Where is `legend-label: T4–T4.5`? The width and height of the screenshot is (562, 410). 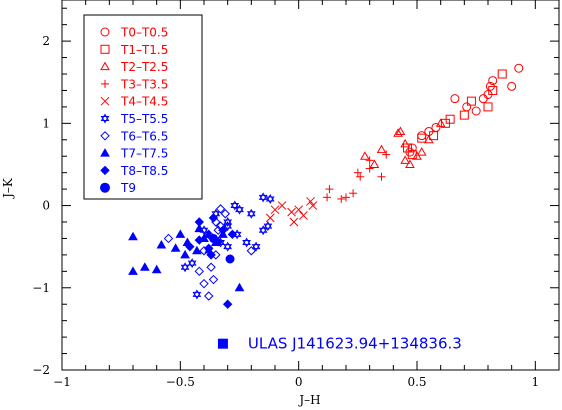
legend-label: T4–T4.5 is located at coordinates (144, 102).